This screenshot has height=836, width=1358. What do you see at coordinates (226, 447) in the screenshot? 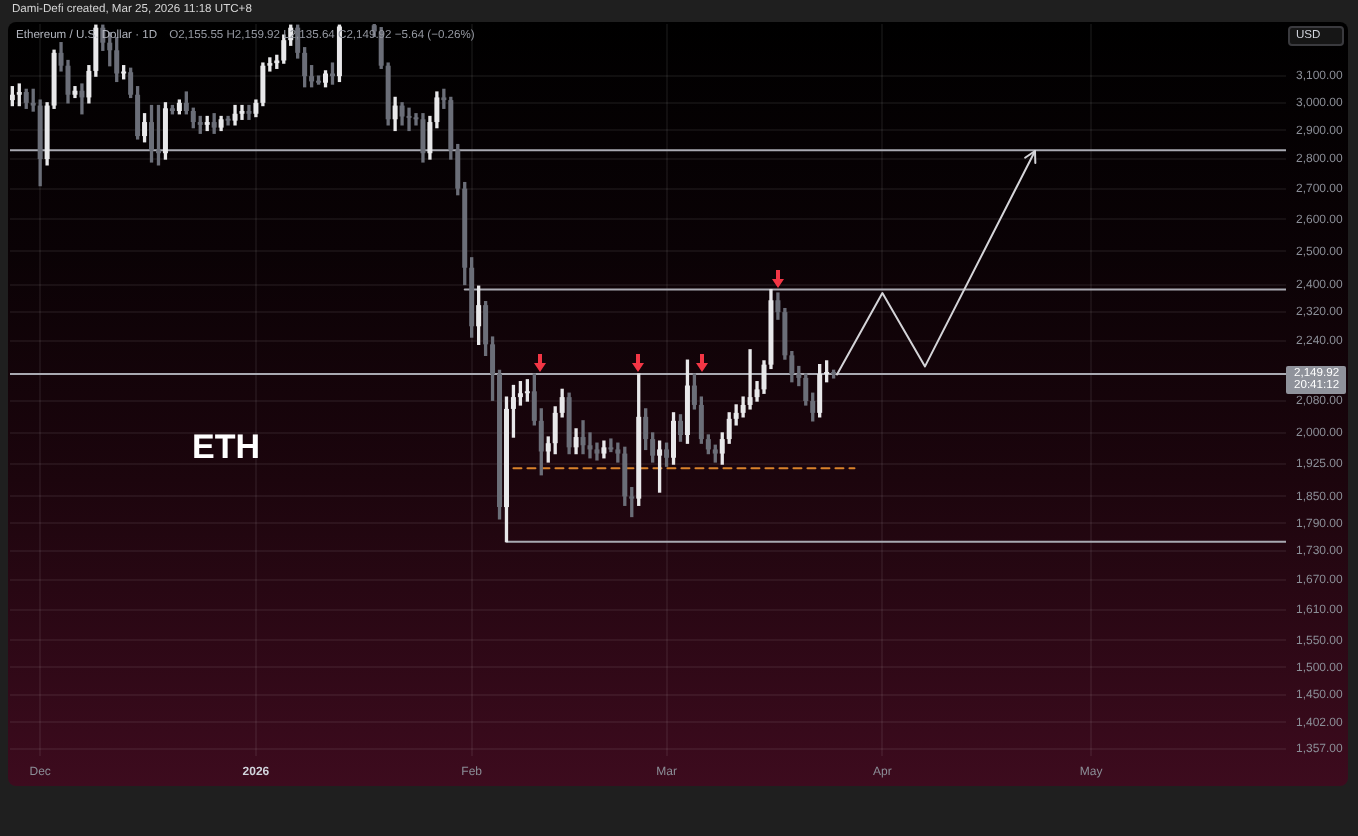
I see `annotation: ETH` at bounding box center [226, 447].